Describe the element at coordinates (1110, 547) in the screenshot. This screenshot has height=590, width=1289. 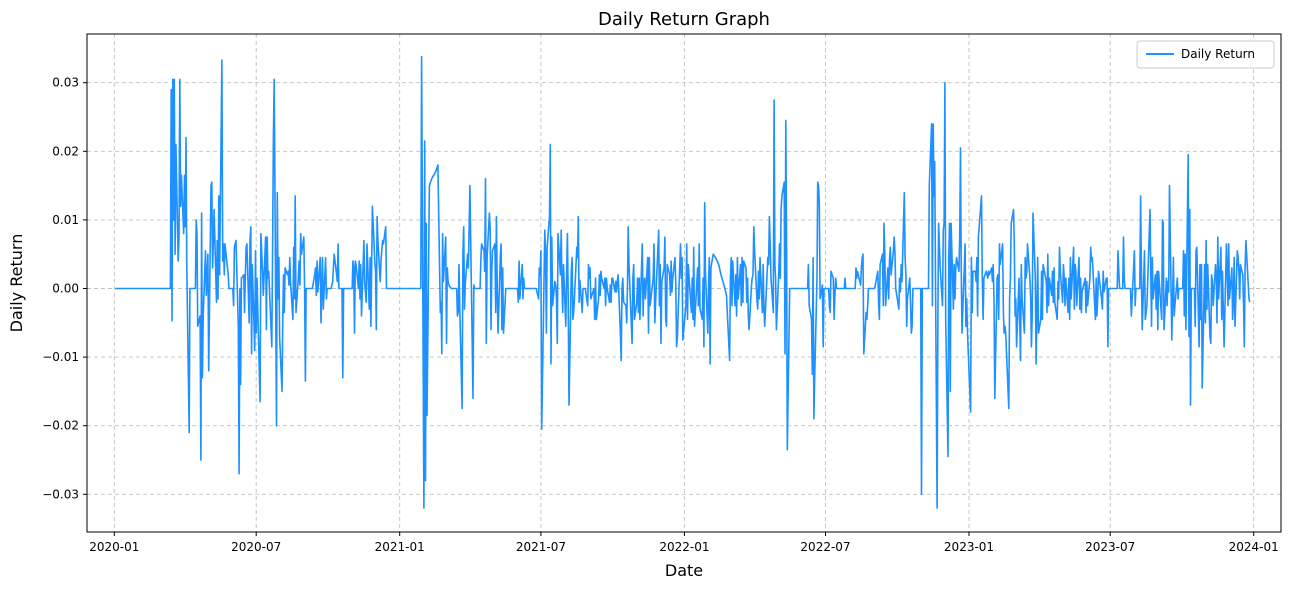
I see `x-tick-label: 2023-07` at that location.